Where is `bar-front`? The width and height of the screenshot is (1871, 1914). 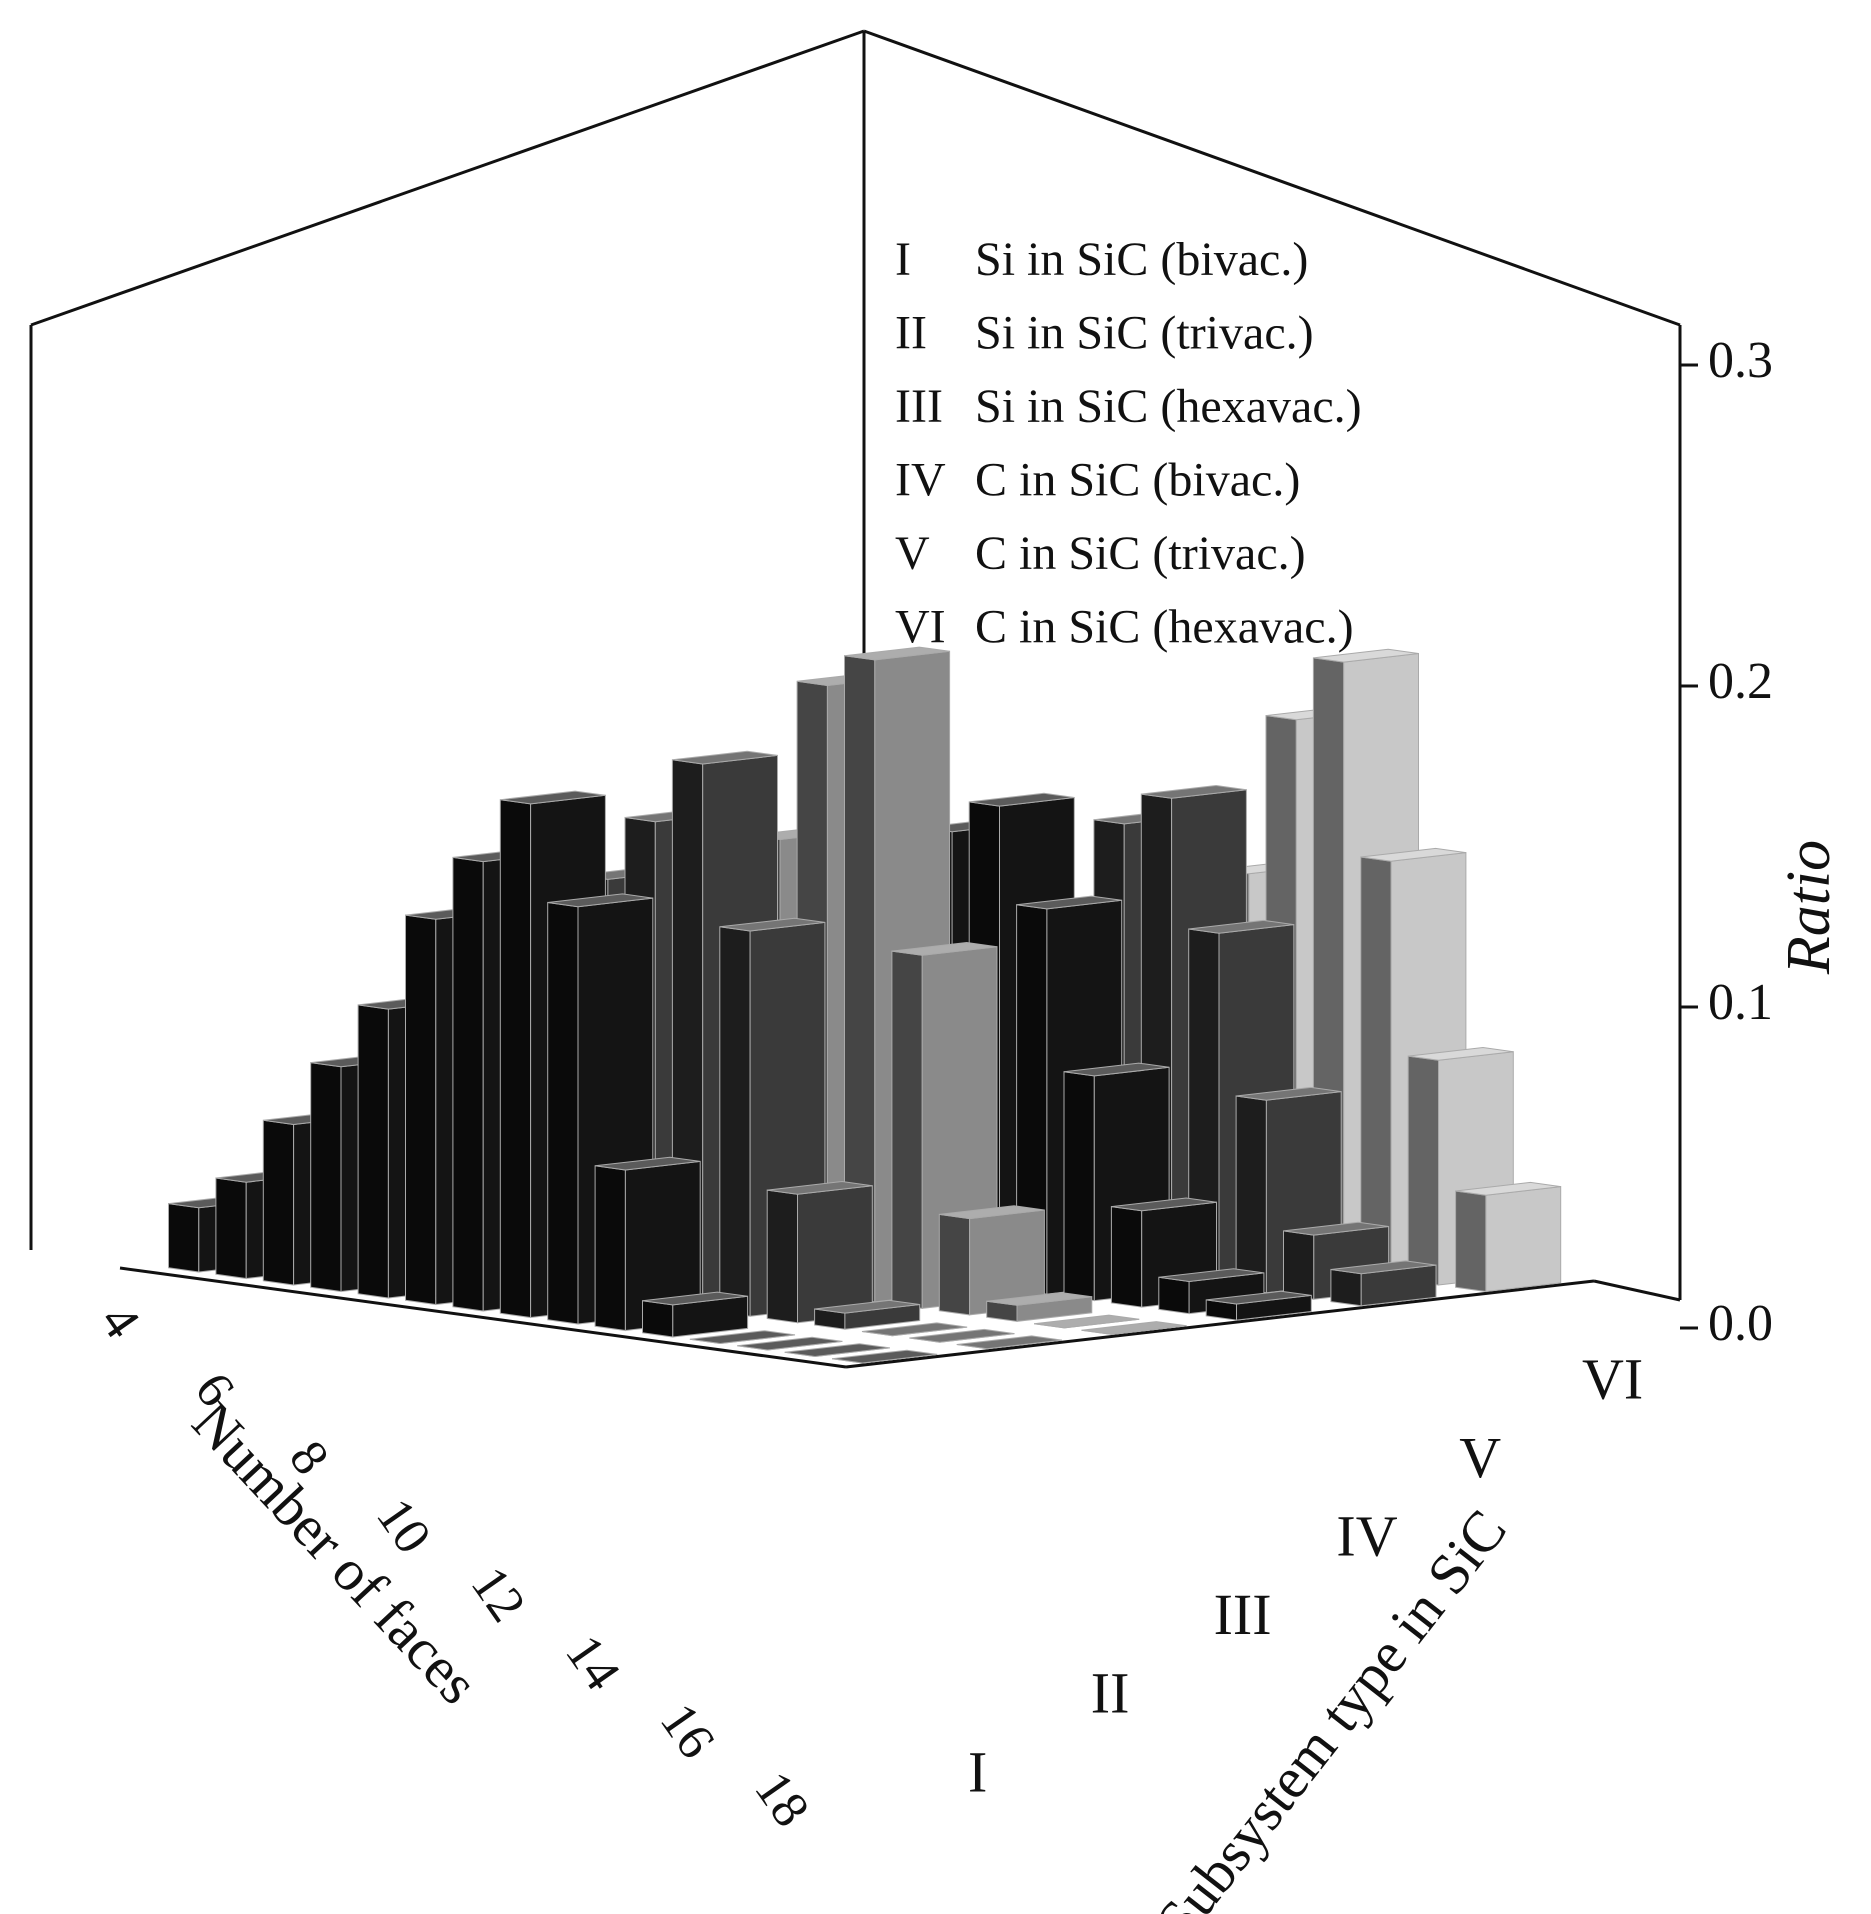 bar-front is located at coordinates (835, 1254).